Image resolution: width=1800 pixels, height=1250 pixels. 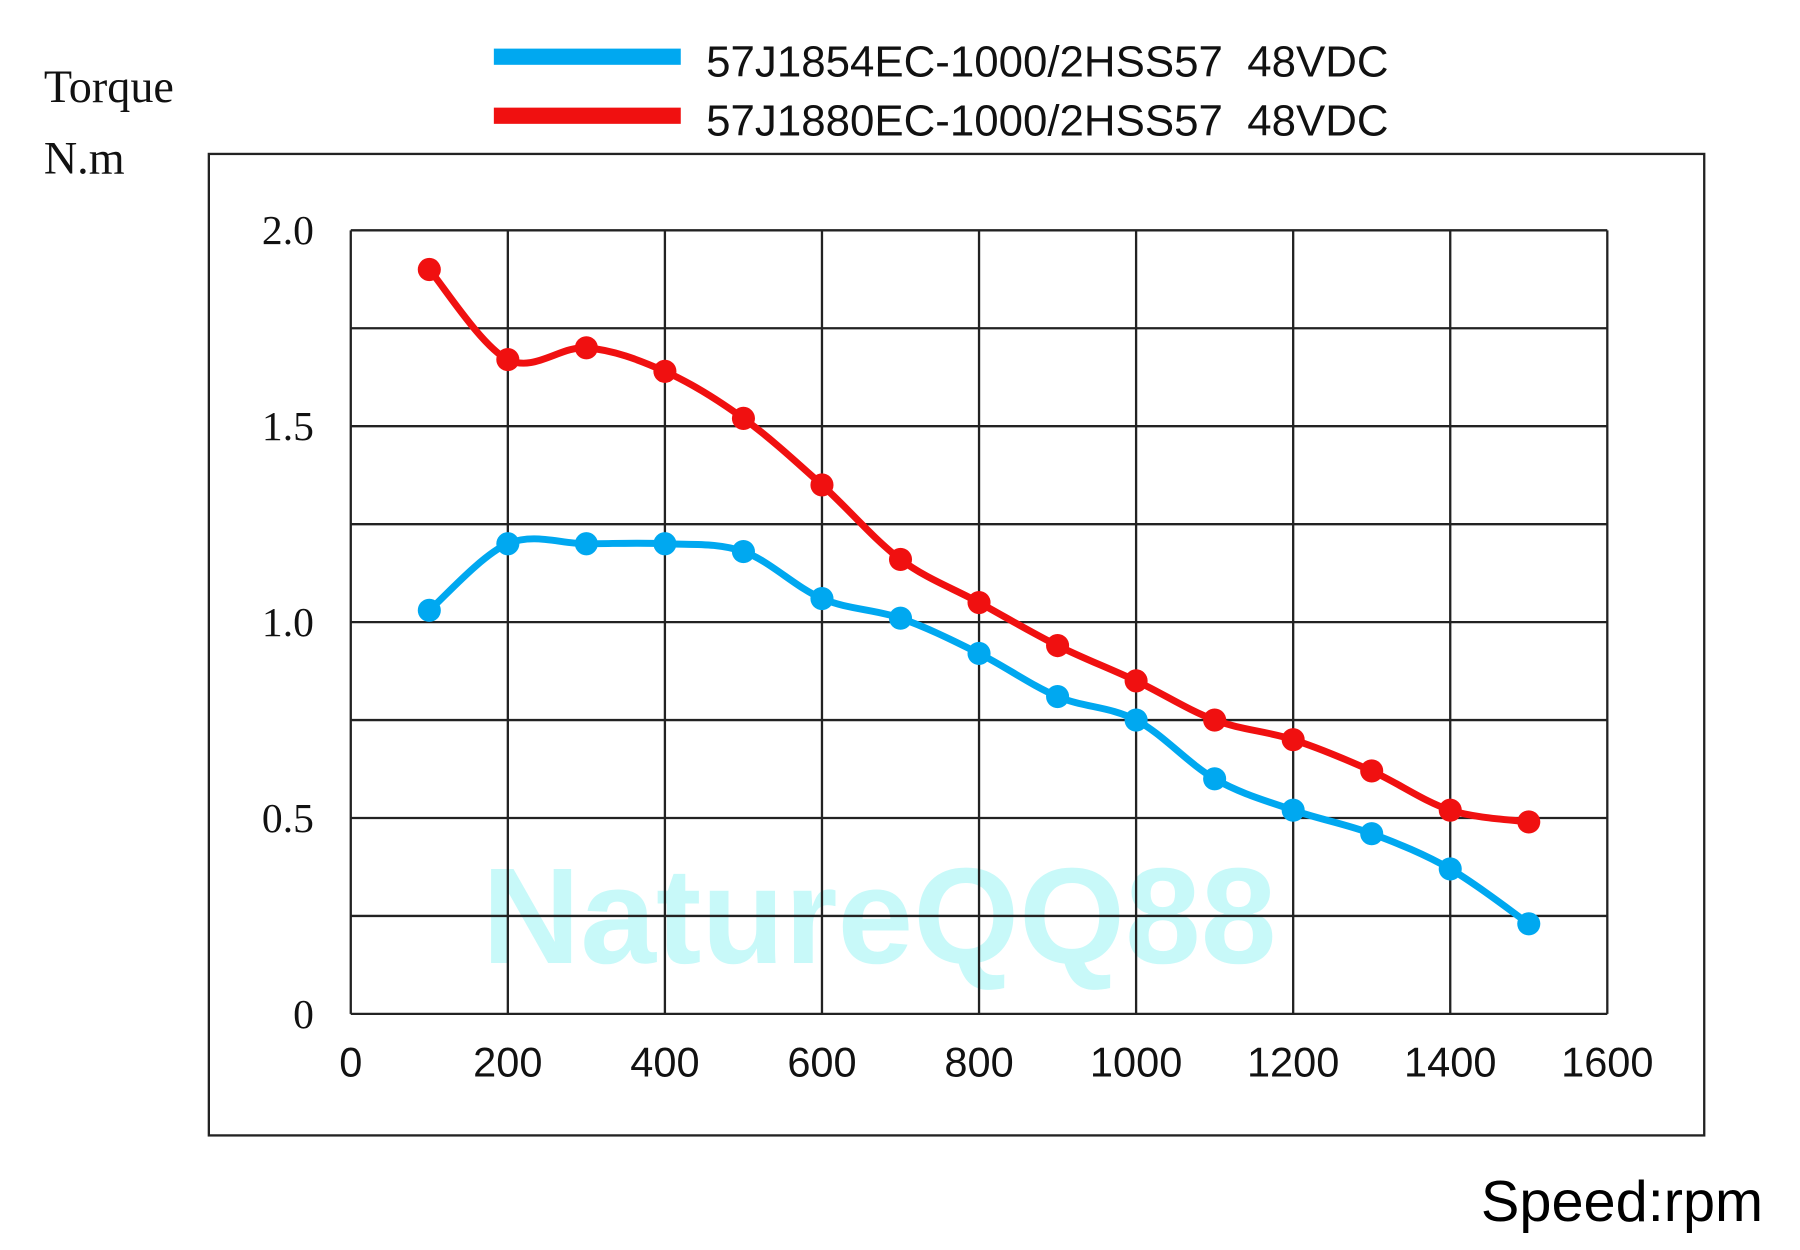 I want to click on x-tick-label: 1400, so click(x=1450, y=1061).